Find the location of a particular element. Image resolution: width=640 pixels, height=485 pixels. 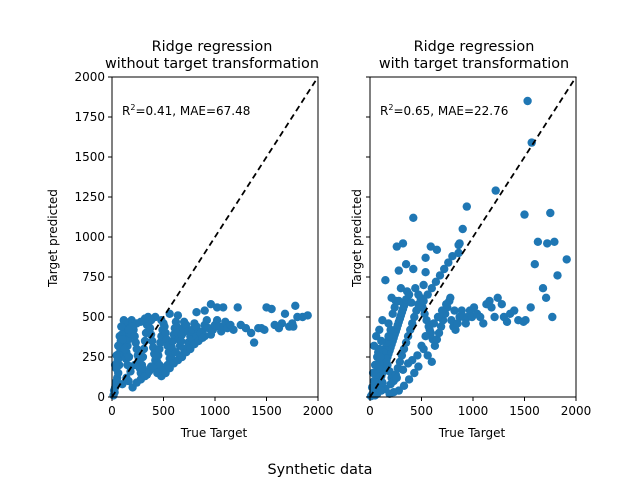

left-score-text: =0.41, MAE=67.48 is located at coordinates (192, 111).